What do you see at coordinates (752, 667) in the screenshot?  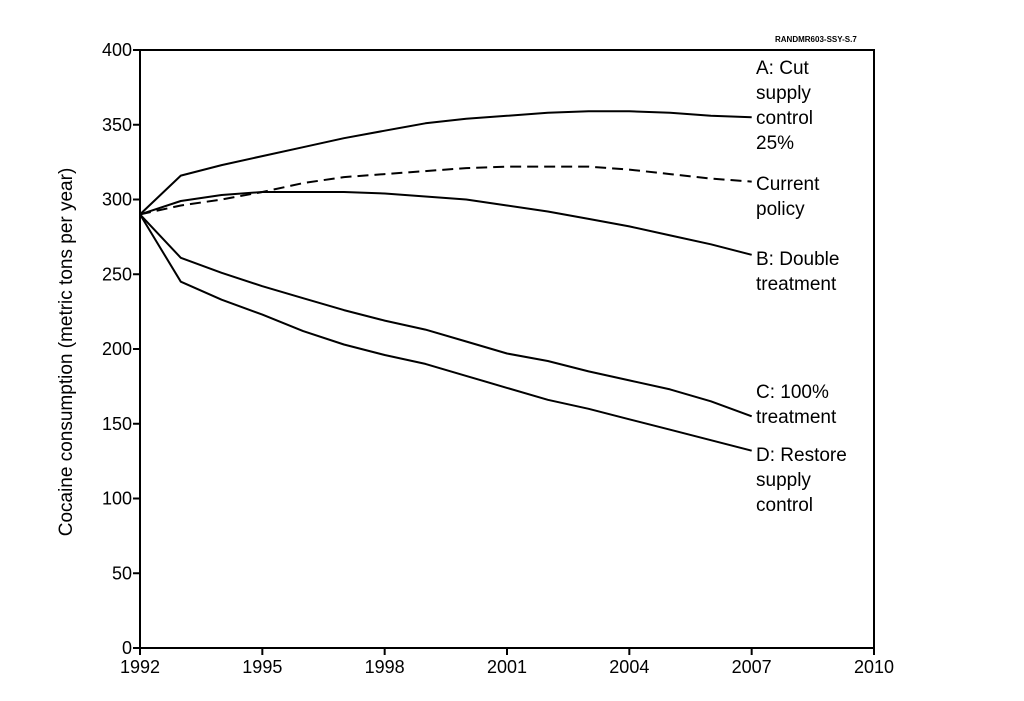 I see `x-tick-label: 2007` at bounding box center [752, 667].